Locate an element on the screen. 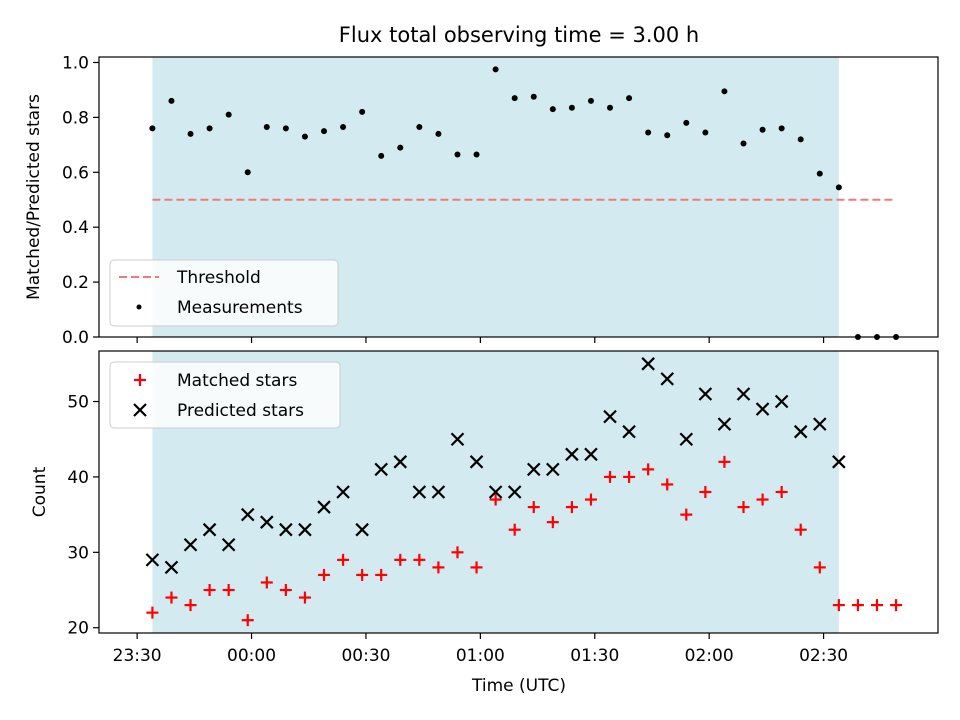 Image resolution: width=960 pixels, height=720 pixels. ratio-y-axis: 0.0 0.2 0.4 0.6 0.8 1.0 is located at coordinates (80, 200).